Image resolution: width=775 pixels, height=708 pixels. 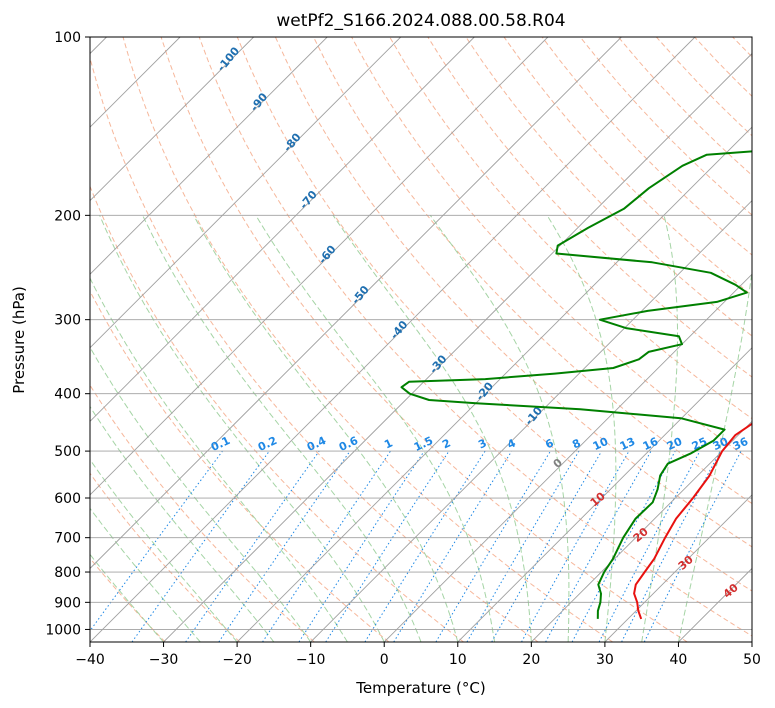 What do you see at coordinates (229, 59) in the screenshot?
I see `dry-adiabat-label: -100` at bounding box center [229, 59].